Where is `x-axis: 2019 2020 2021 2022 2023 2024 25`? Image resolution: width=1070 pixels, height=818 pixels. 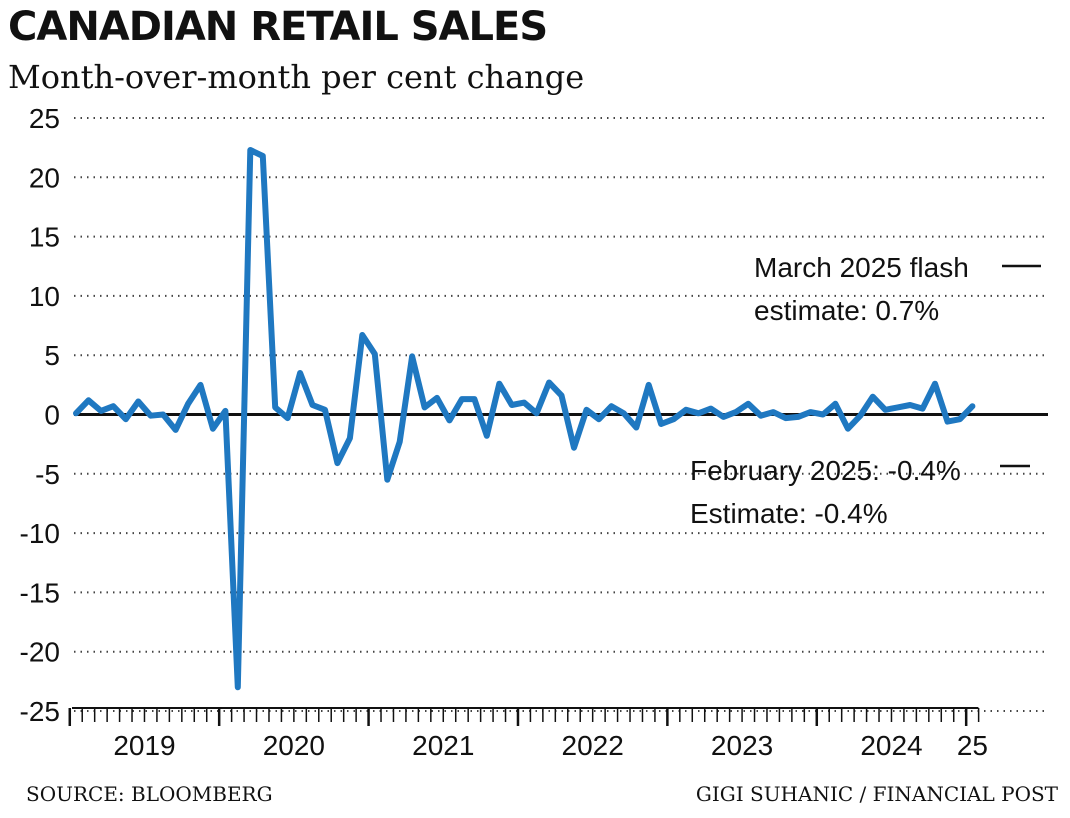
x-axis: 2019 2020 2021 2022 2023 2024 25 is located at coordinates (528, 734).